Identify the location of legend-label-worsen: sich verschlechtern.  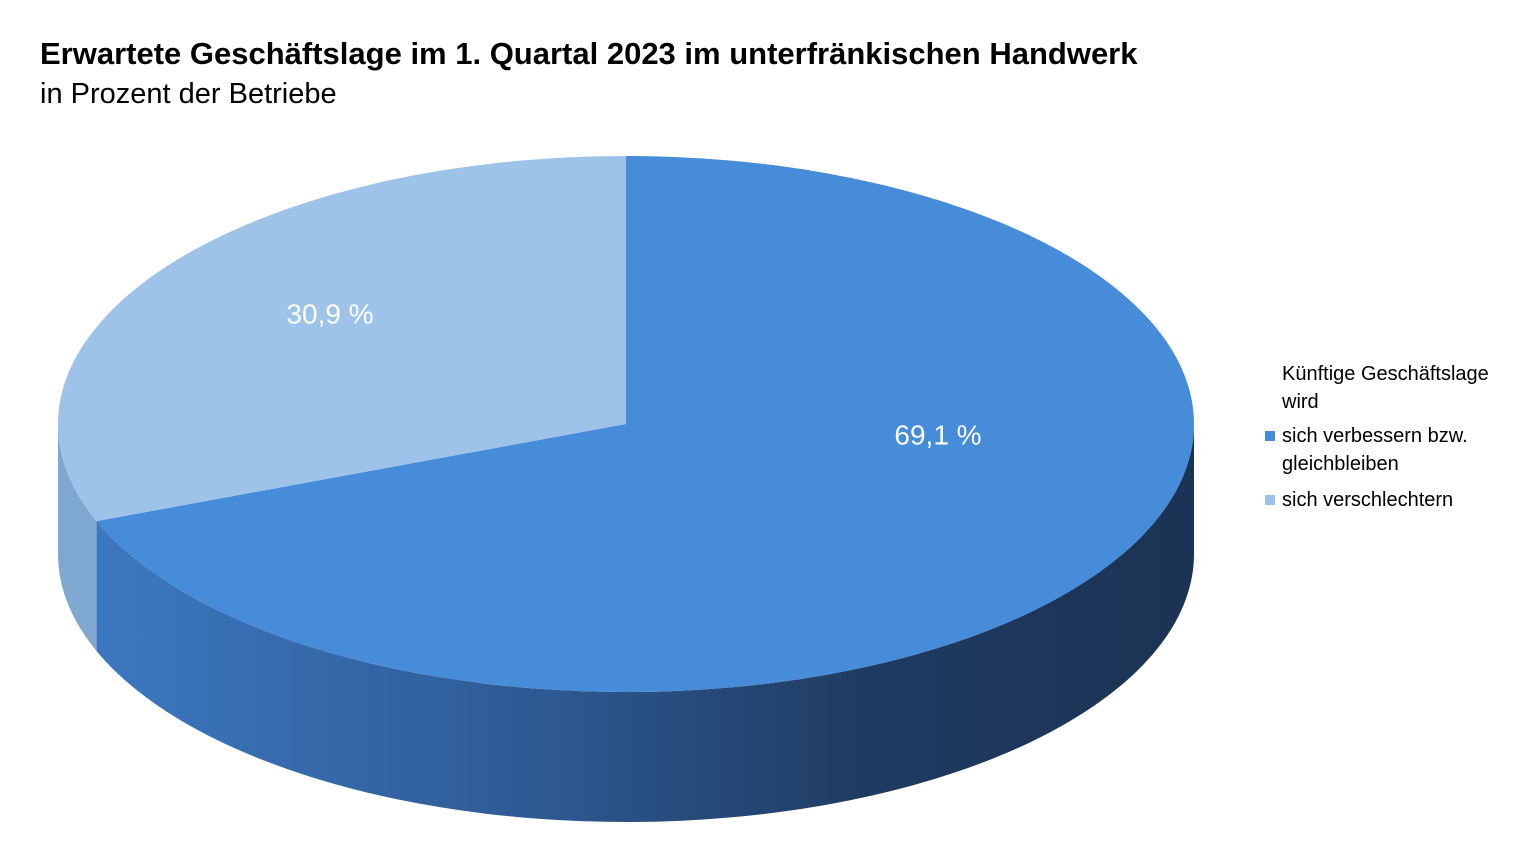
(1368, 500).